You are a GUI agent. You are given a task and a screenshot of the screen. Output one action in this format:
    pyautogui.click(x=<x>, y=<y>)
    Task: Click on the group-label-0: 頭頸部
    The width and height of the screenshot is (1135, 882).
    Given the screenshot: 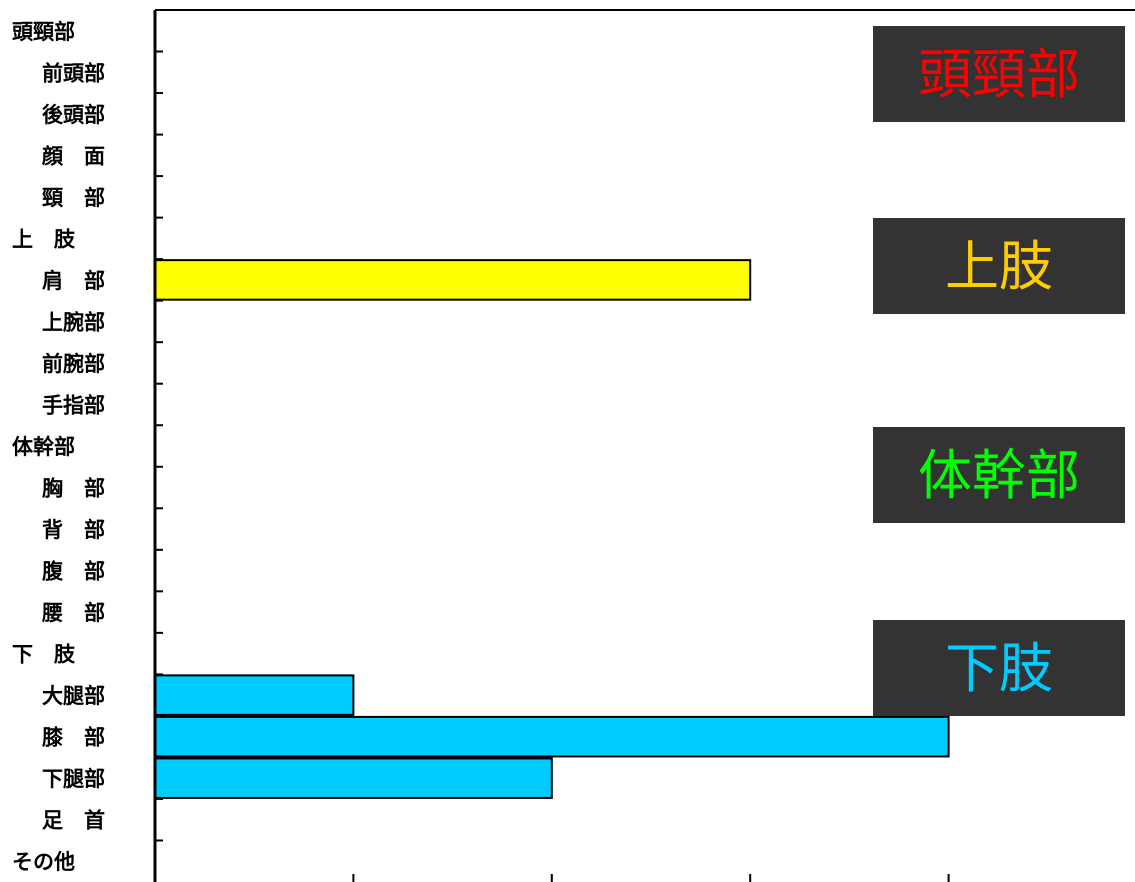 What is the action you would take?
    pyautogui.click(x=43, y=32)
    